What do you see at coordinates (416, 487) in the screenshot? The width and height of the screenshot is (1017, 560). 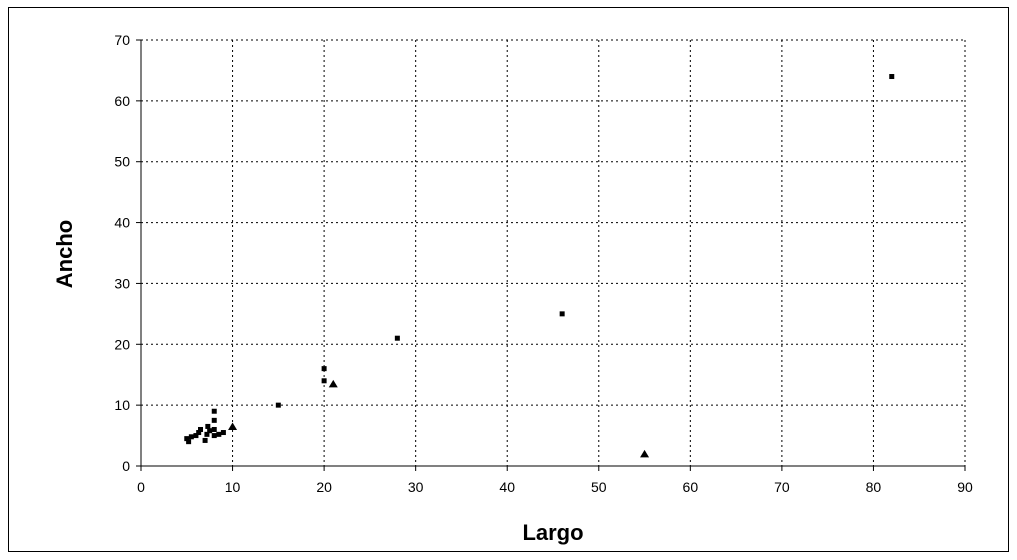 I see `x-tick-label: 30` at bounding box center [416, 487].